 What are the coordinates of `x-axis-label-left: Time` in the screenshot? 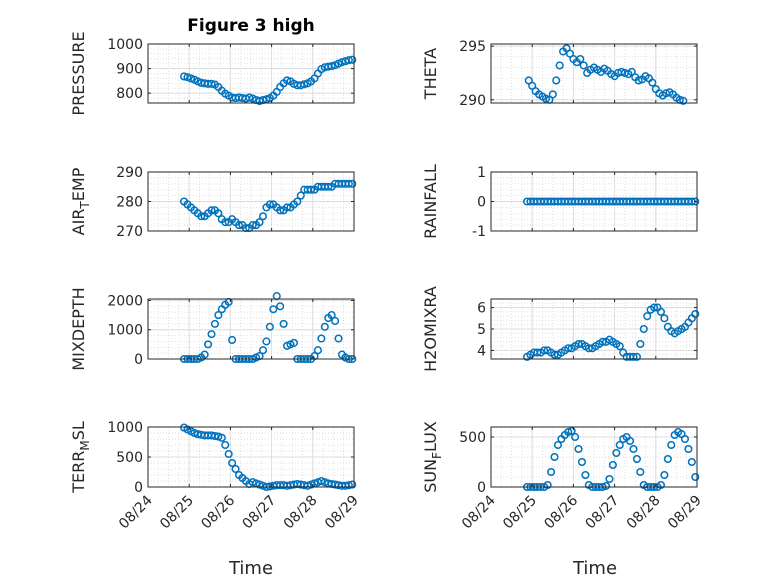 It's located at (250, 568).